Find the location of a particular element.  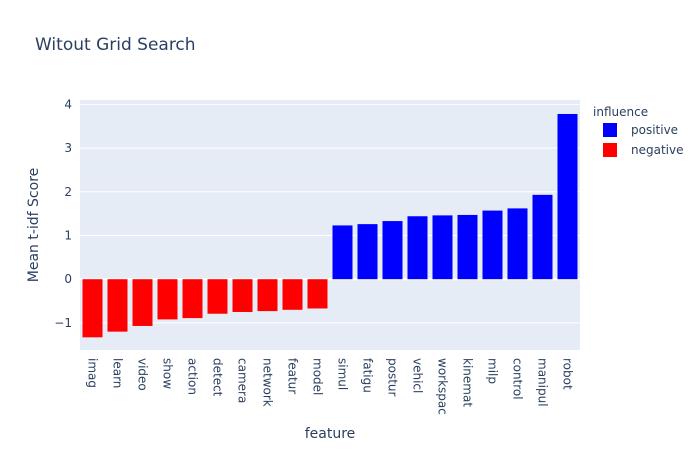

bar-detect is located at coordinates (217, 296).